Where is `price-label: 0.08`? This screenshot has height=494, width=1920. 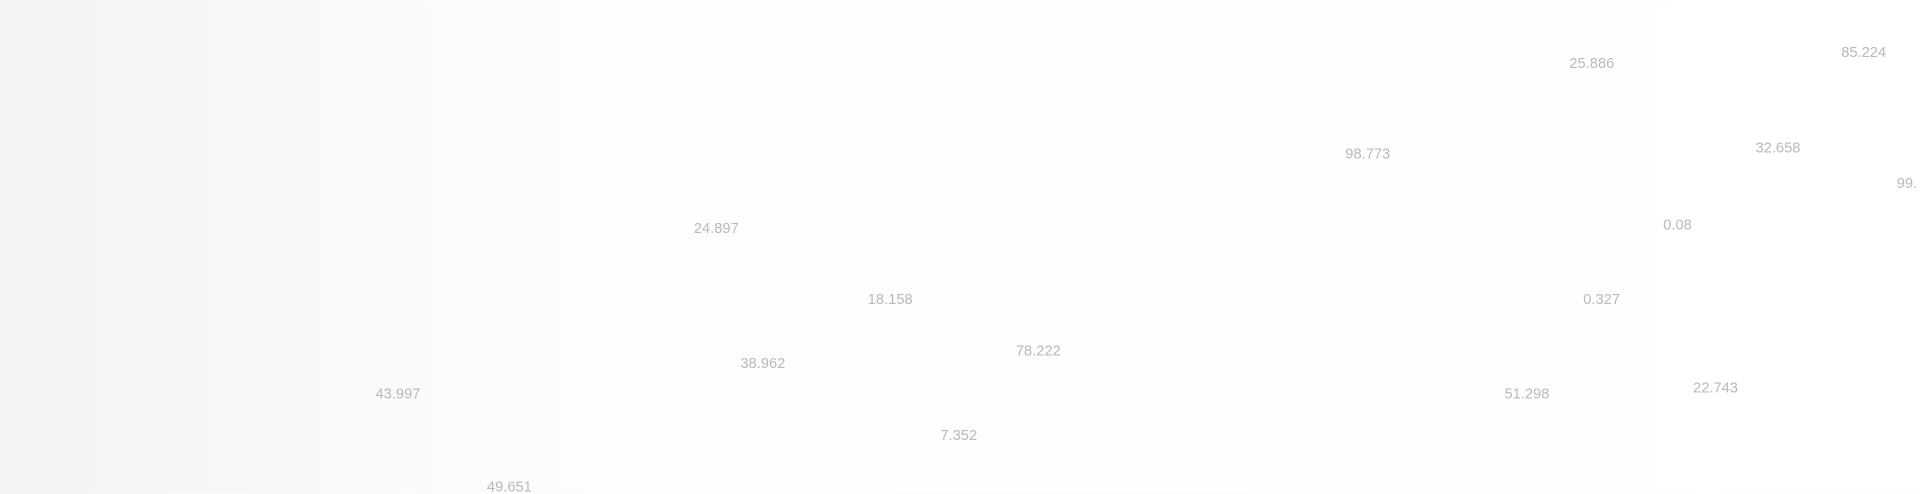 price-label: 0.08 is located at coordinates (1677, 225).